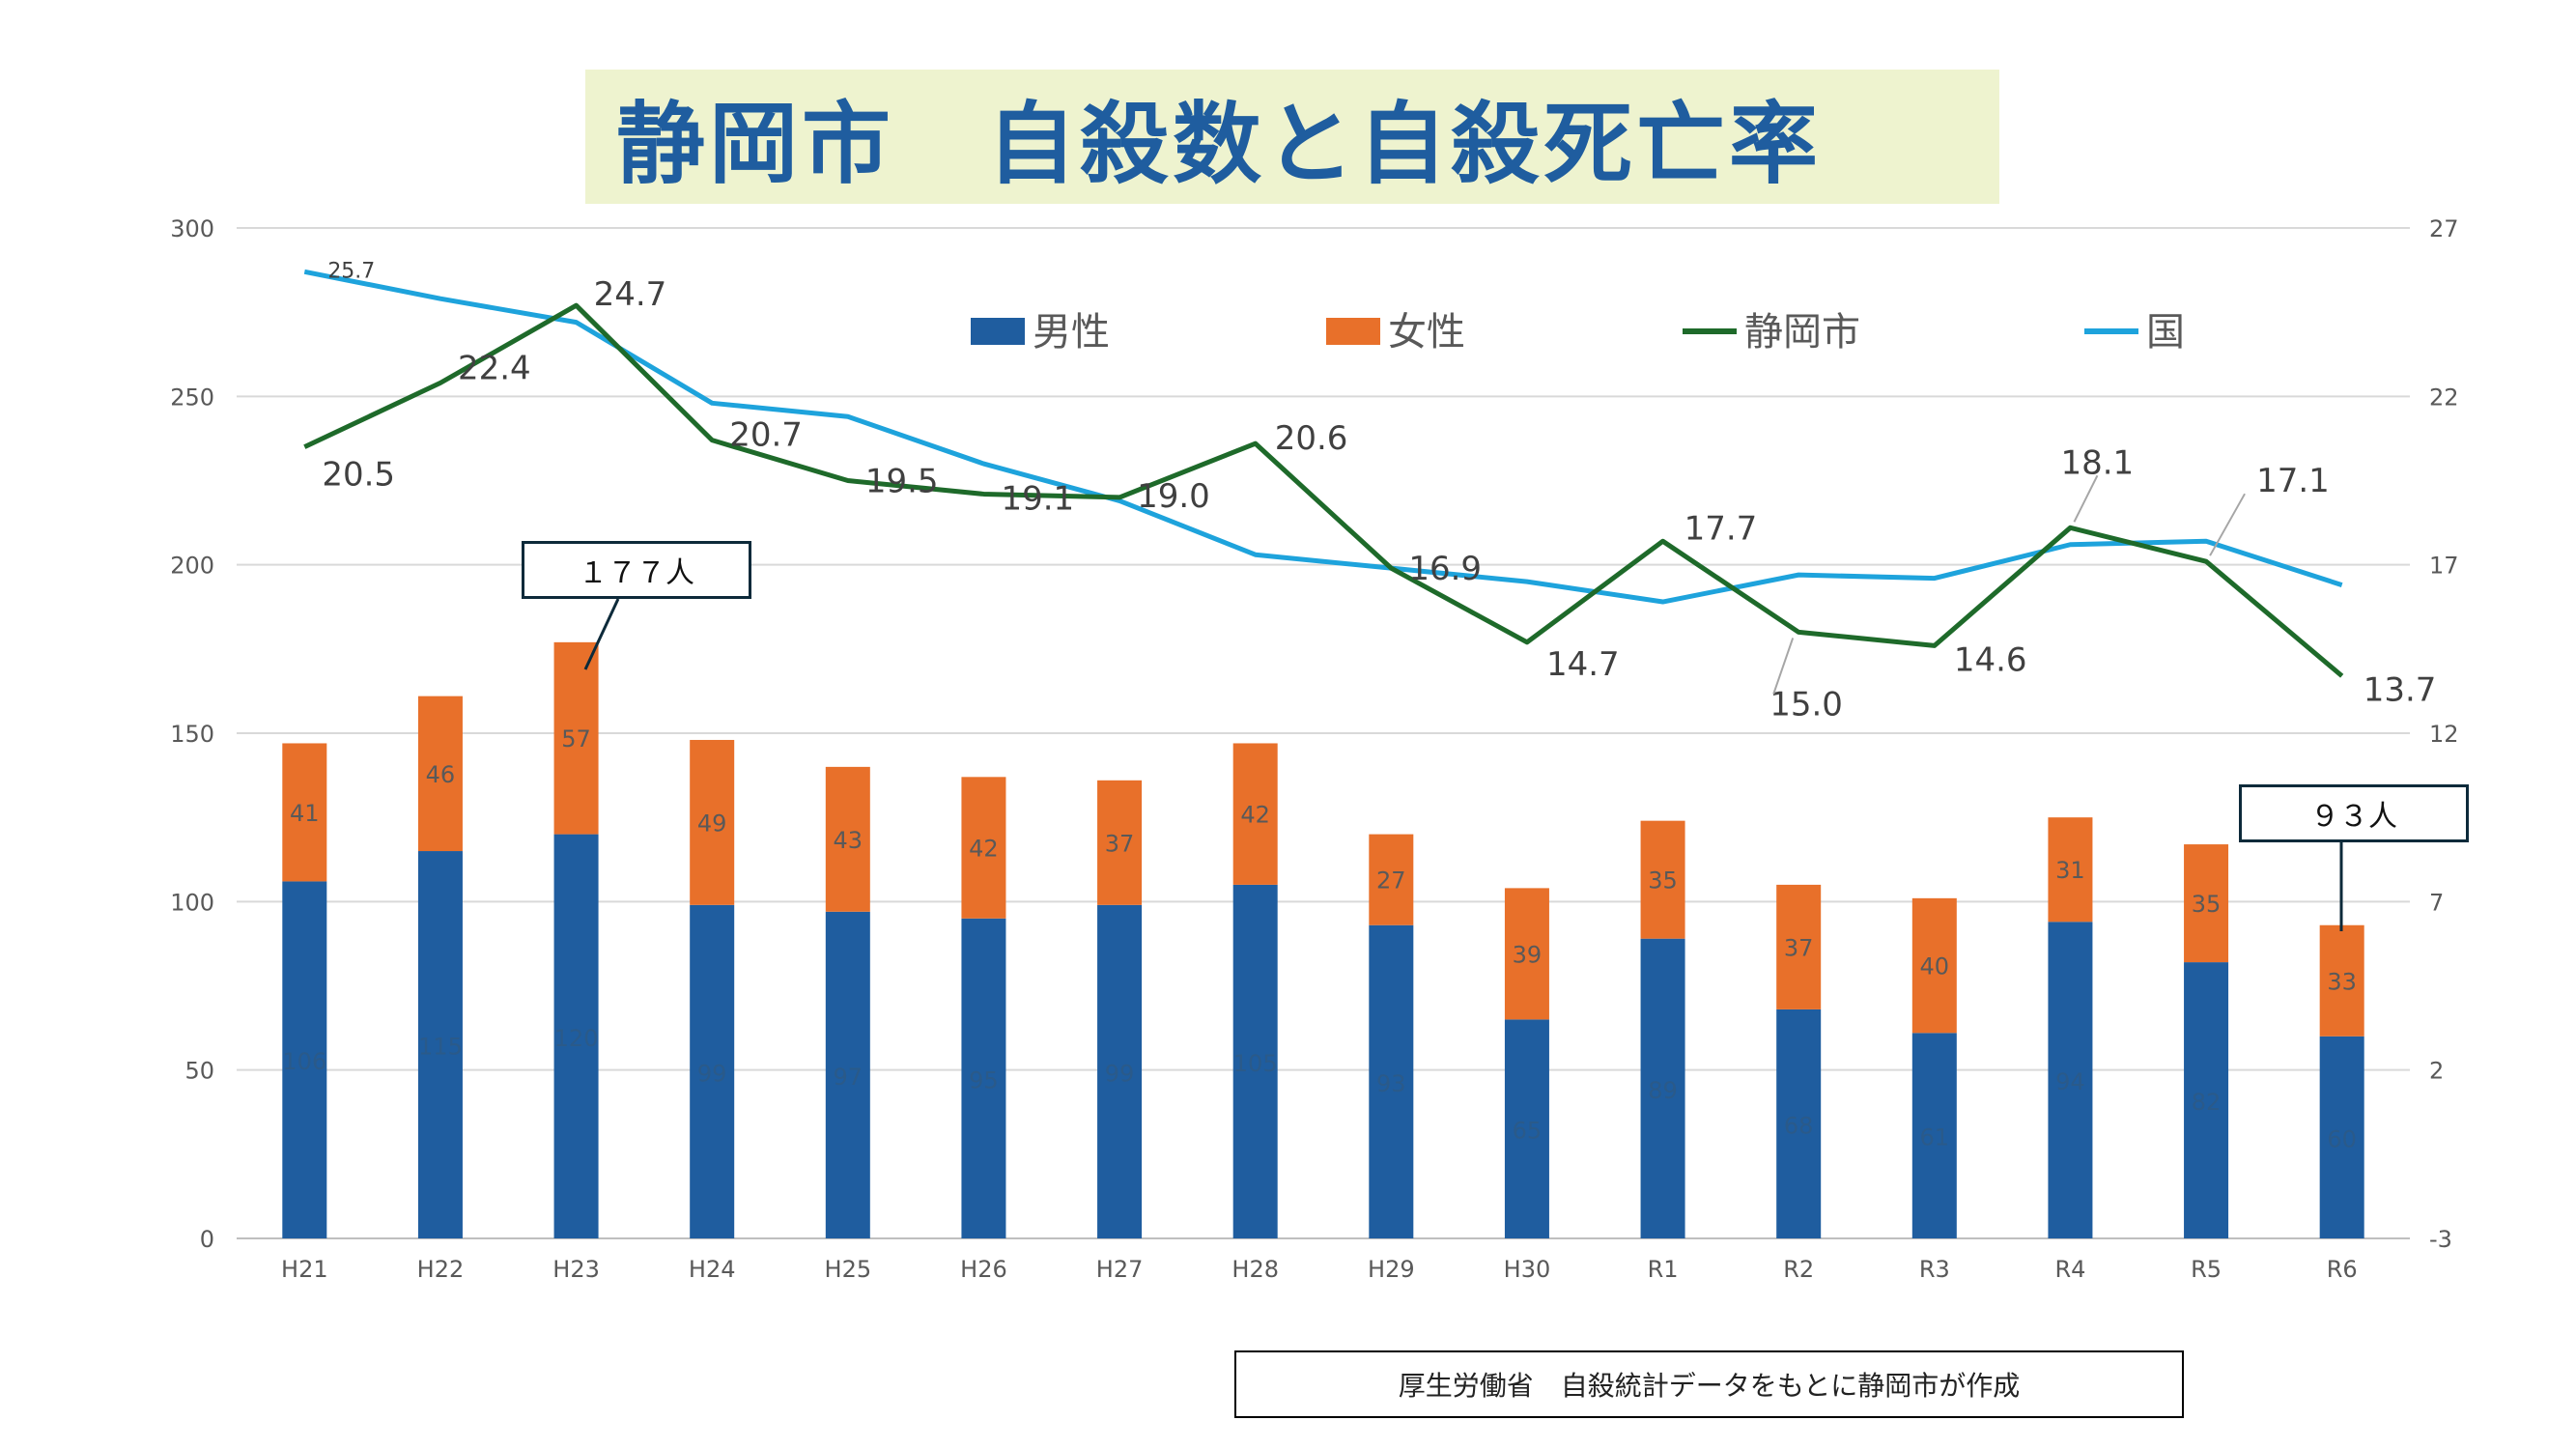 This screenshot has height=1449, width=2576. I want to click on city-data-label: 16.9, so click(1445, 569).